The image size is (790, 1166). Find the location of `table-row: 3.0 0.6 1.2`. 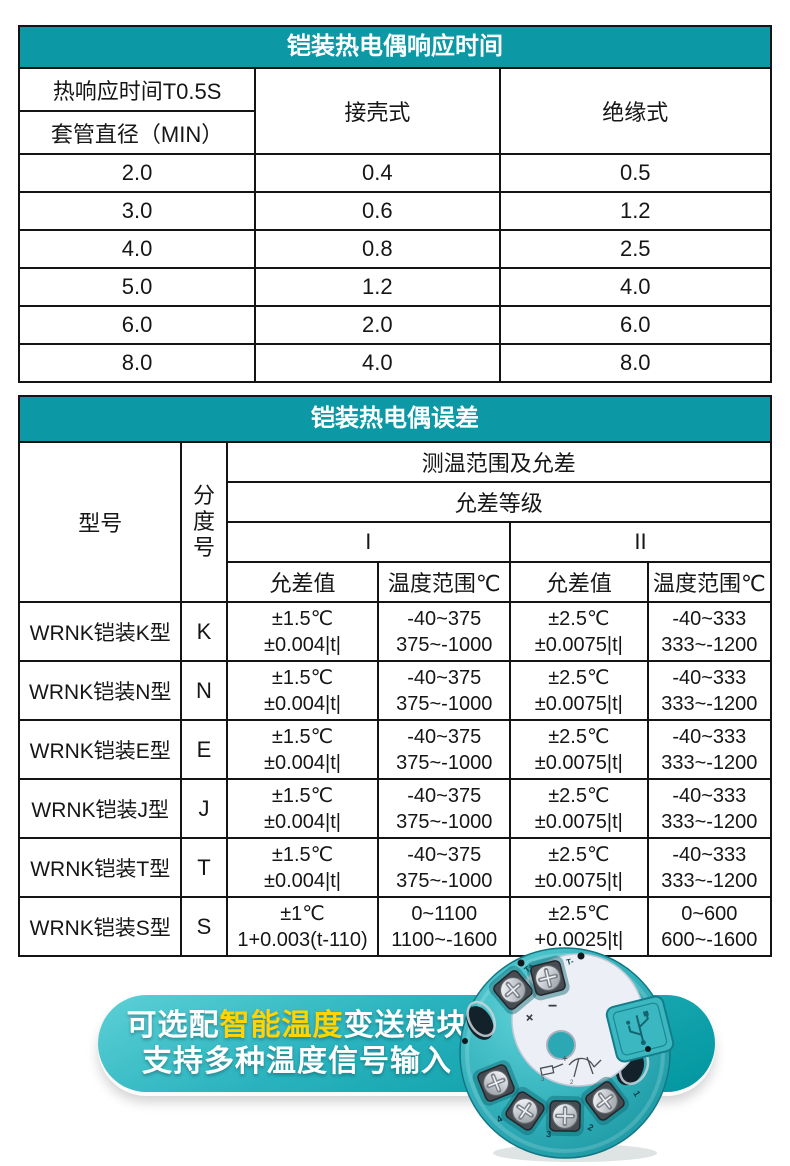

table-row: 3.0 0.6 1.2 is located at coordinates (395, 211).